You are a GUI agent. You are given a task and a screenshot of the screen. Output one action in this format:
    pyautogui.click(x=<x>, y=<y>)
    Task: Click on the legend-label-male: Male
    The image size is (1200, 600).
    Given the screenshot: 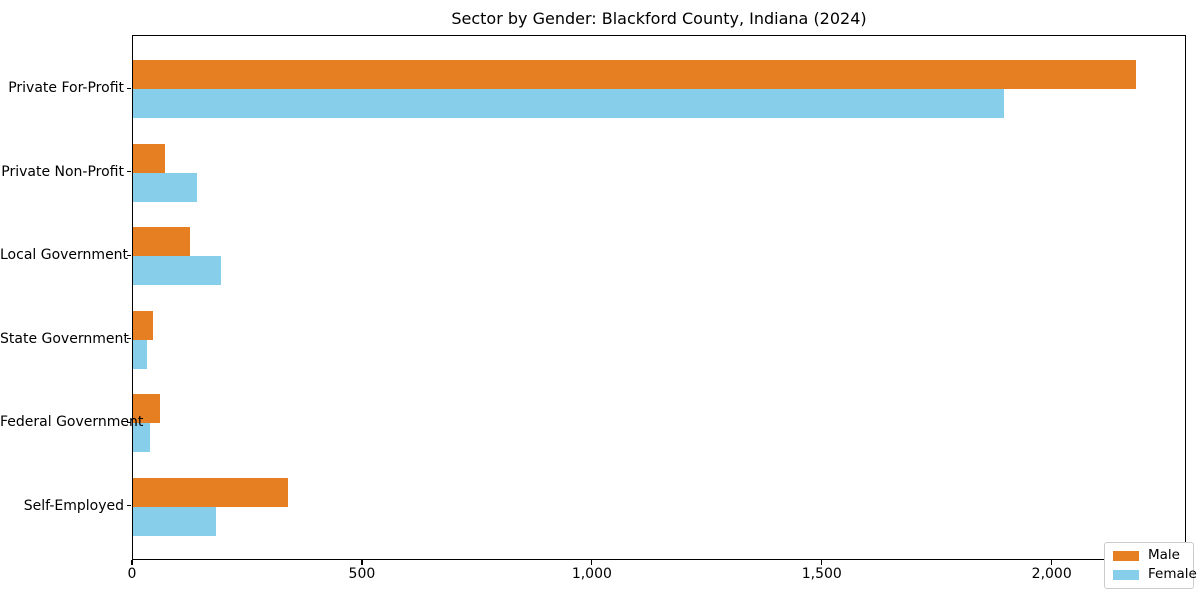 What is the action you would take?
    pyautogui.click(x=1164, y=555)
    